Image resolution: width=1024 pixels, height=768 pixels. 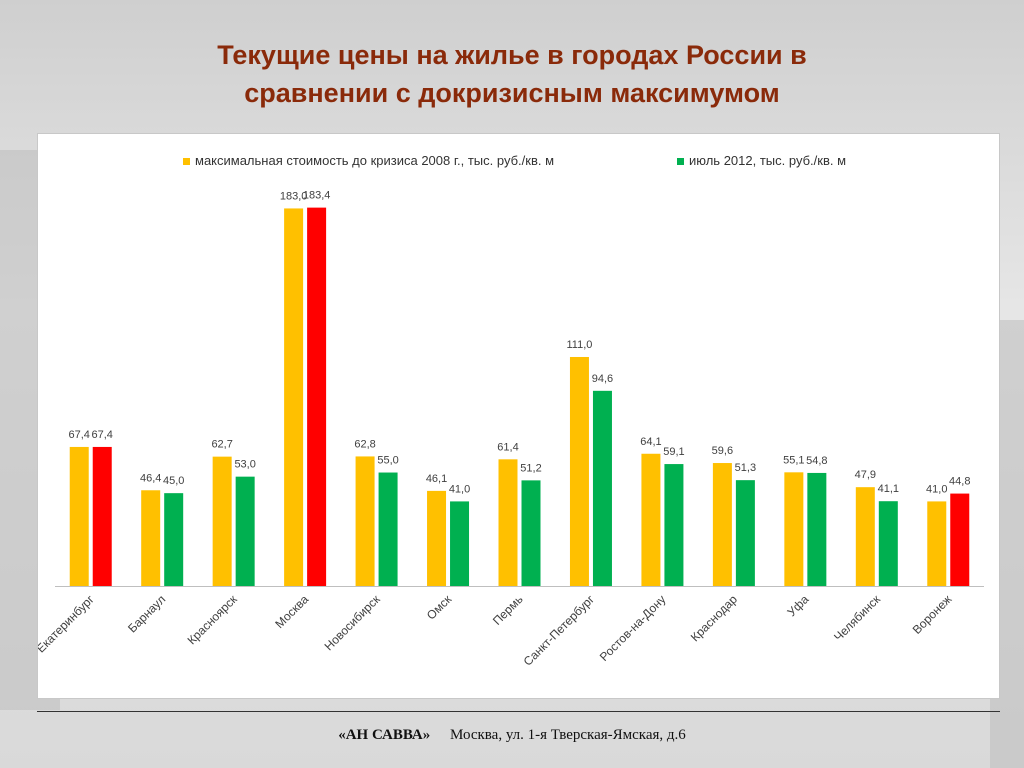 I want to click on data-label-pre-crisis: 183,0, so click(x=294, y=196).